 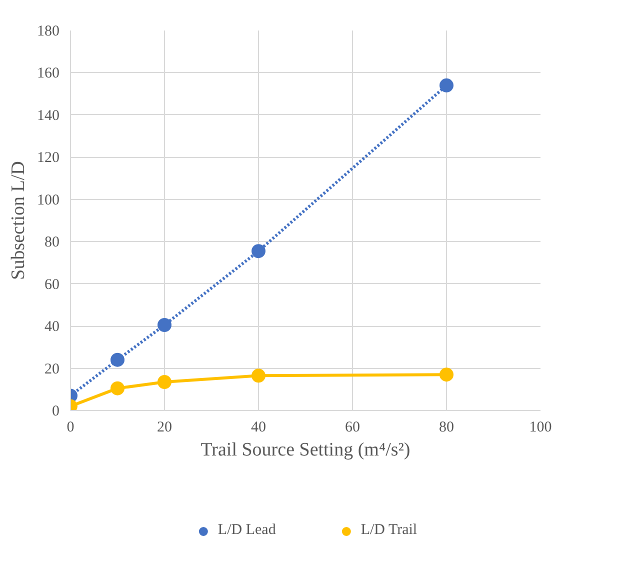 I want to click on x-tick-label: 80, so click(x=446, y=428).